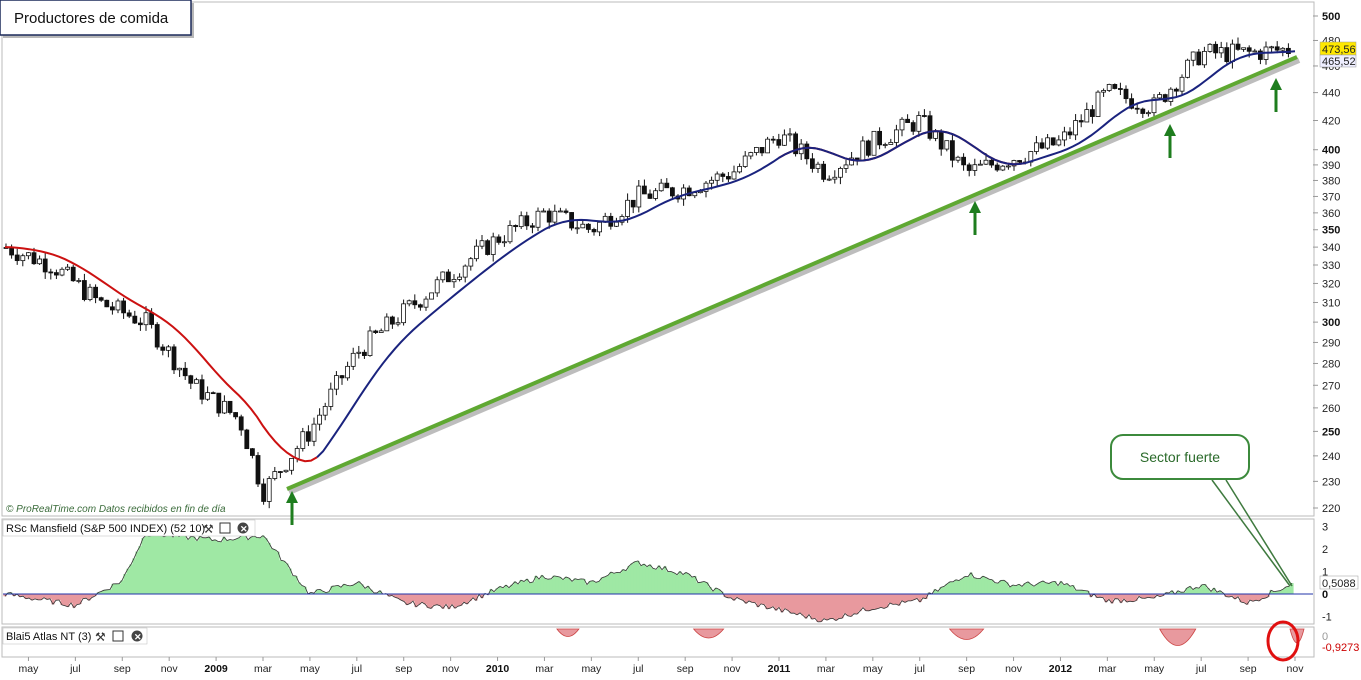  I want to click on rsc-close-icon, so click(243, 528).